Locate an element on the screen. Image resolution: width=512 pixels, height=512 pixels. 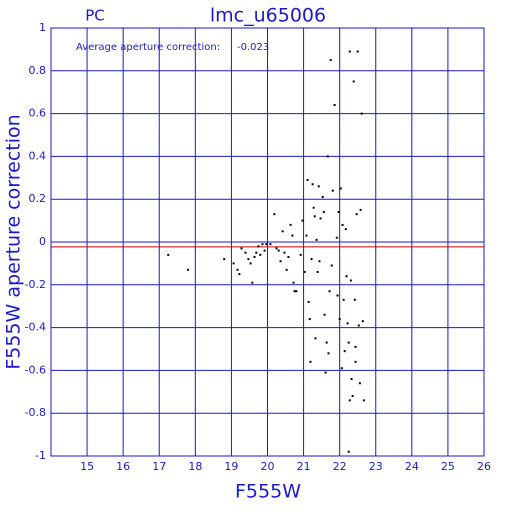
y-tick-label: -0.4 is located at coordinates (35, 327).